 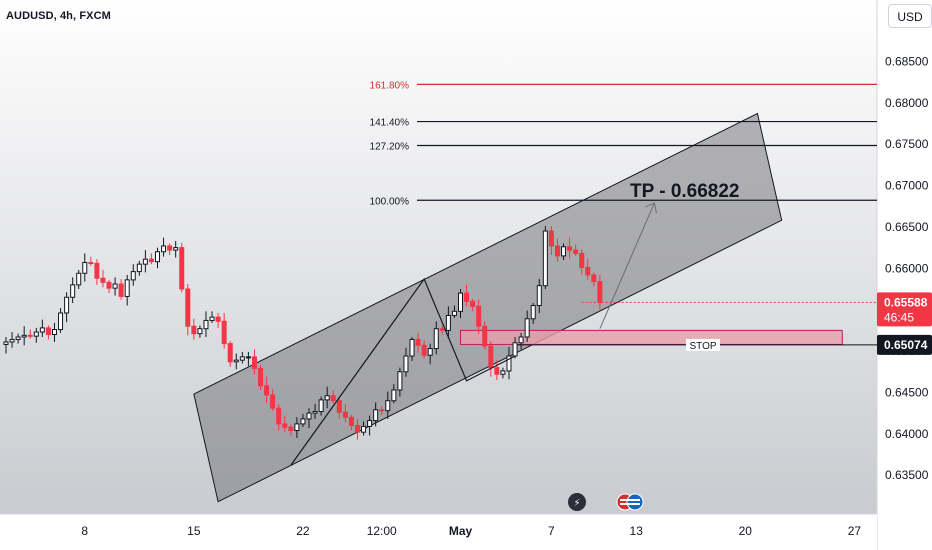 What do you see at coordinates (438, 532) in the screenshot?
I see `time-axis` at bounding box center [438, 532].